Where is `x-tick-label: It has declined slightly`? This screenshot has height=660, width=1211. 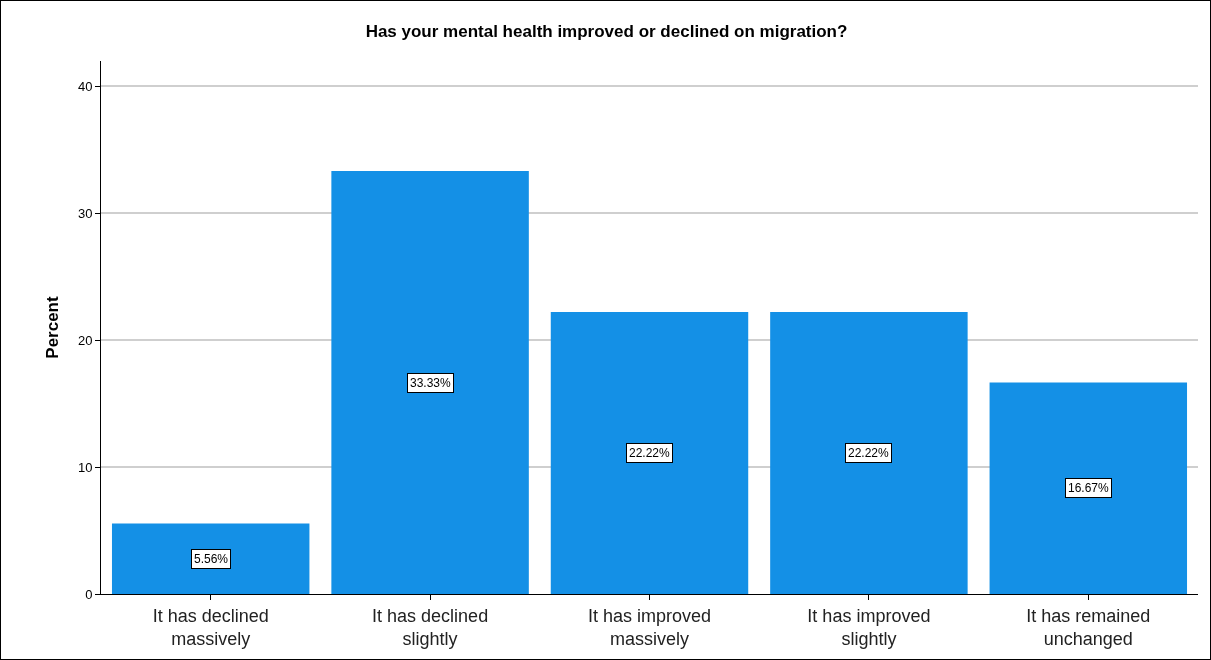 x-tick-label: It has declined slightly is located at coordinates (430, 627).